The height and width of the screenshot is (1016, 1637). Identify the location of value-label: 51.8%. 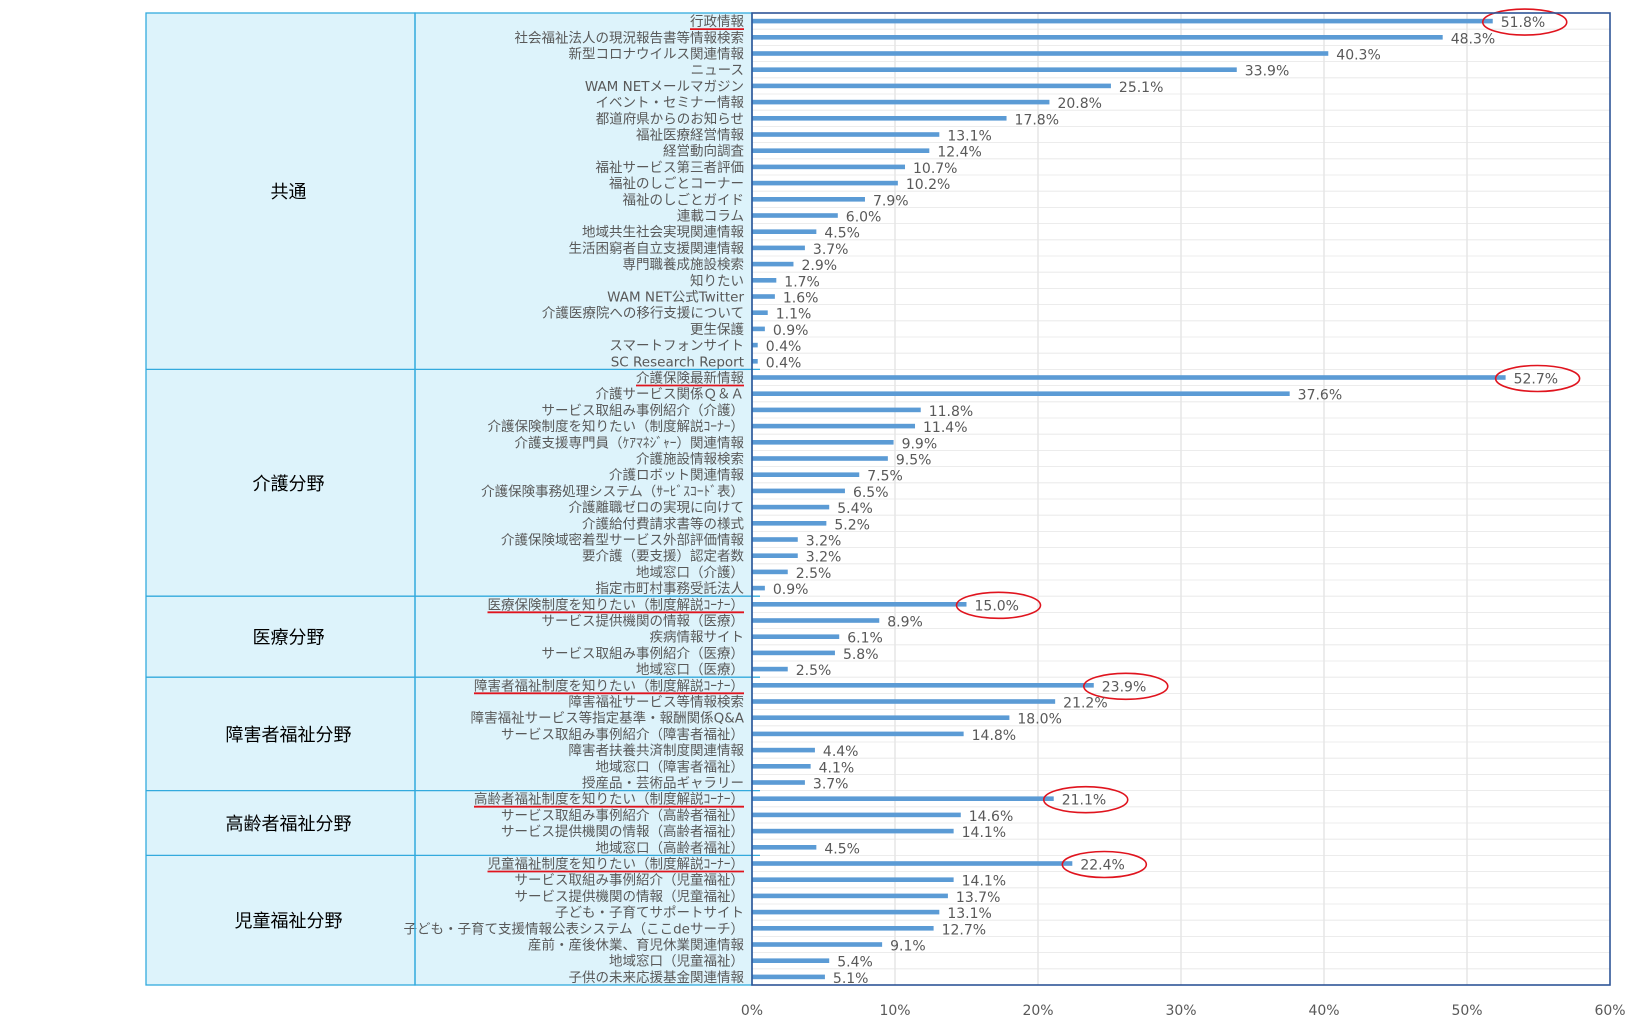
(1523, 23).